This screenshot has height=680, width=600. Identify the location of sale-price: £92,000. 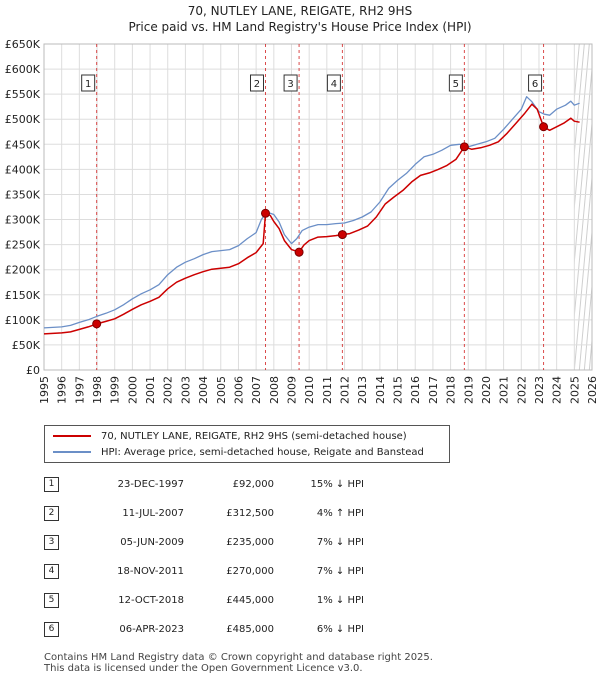
(253, 484).